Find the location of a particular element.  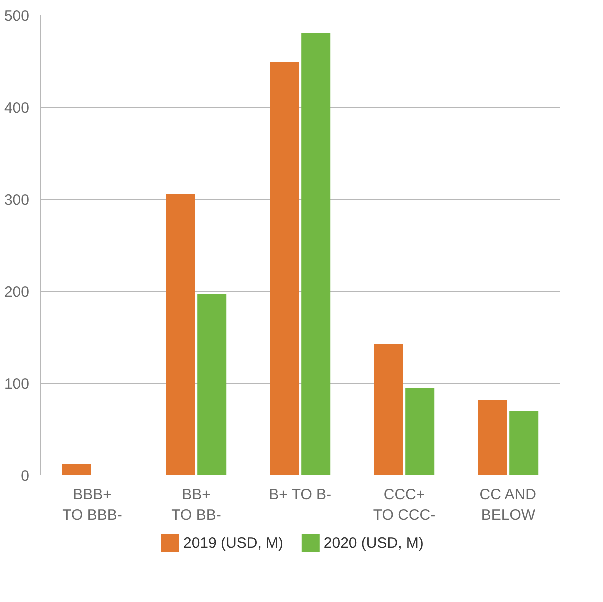

y-tick-label: 500 is located at coordinates (17, 16).